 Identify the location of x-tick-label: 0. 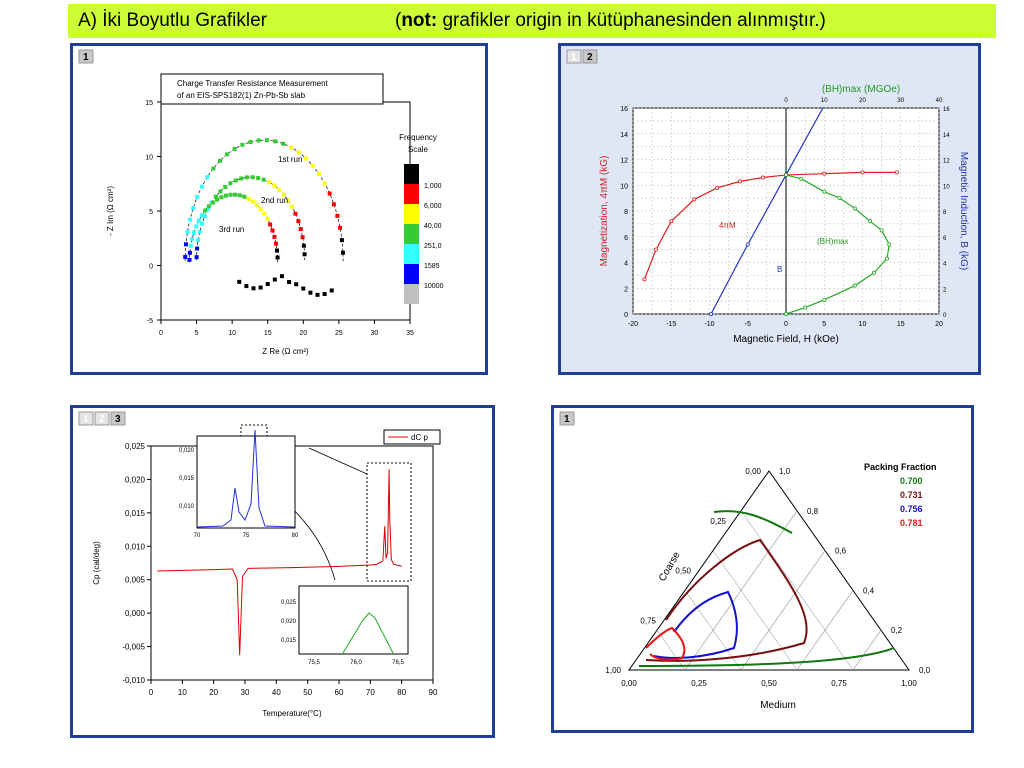
(151, 692).